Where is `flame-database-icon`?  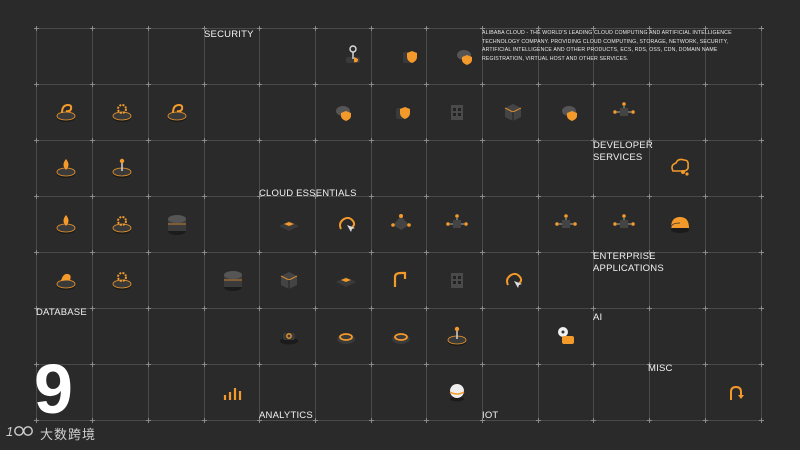
flame-database-icon is located at coordinates (66, 224).